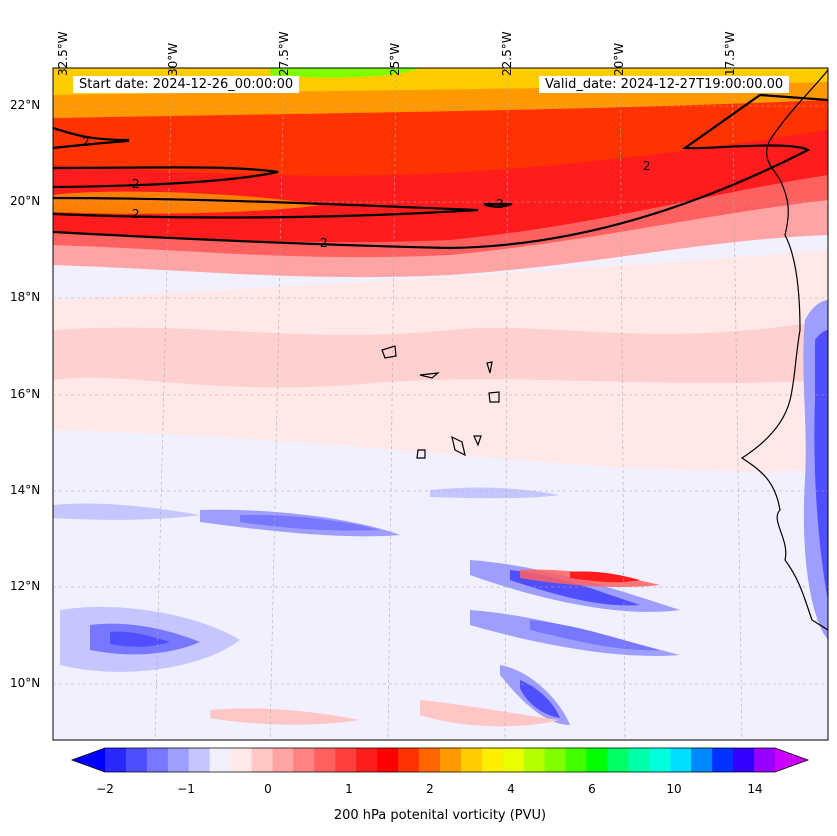 This screenshot has height=836, width=837. What do you see at coordinates (186, 84) in the screenshot?
I see `start-date-label: Start date: 2024-12-26_00:00:00` at bounding box center [186, 84].